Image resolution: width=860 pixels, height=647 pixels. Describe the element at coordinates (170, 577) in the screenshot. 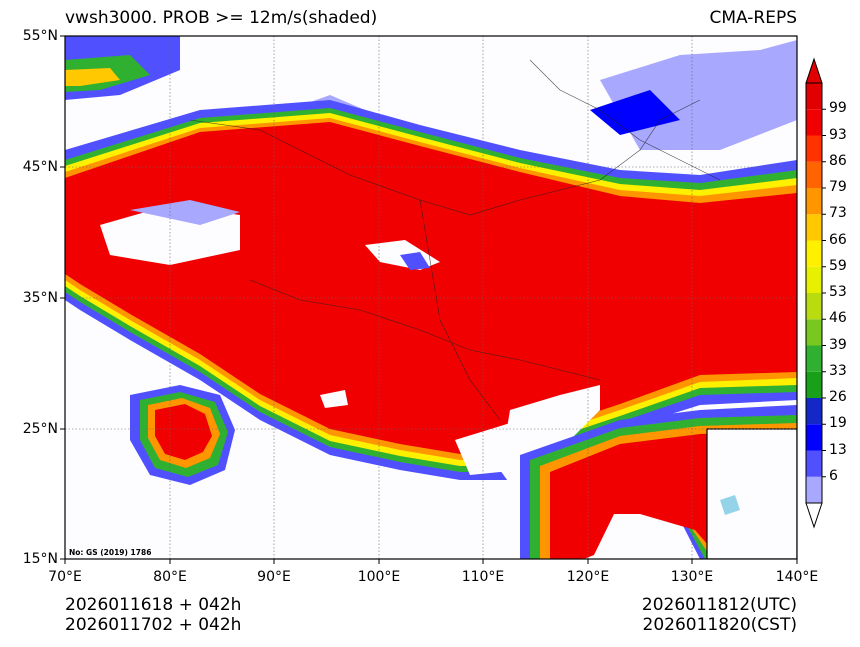

I see `lon-label: 80°E` at that location.